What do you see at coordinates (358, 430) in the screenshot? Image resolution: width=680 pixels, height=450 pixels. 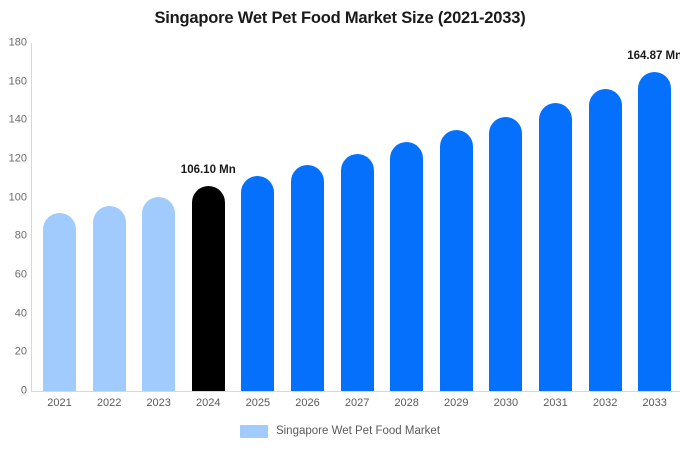 I see `legend-label-singapore-wet-pet-food-market: Singapore Wet Pet Food Market` at bounding box center [358, 430].